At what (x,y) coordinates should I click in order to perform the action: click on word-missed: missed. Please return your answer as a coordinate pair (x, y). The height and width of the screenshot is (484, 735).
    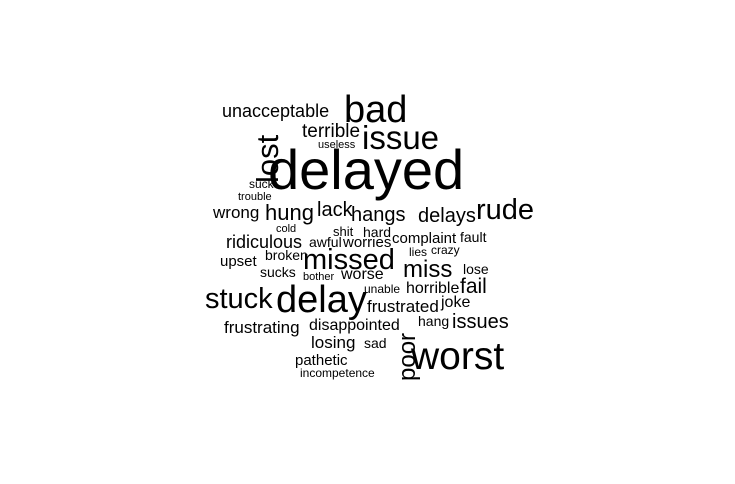
    Looking at the image, I should click on (349, 260).